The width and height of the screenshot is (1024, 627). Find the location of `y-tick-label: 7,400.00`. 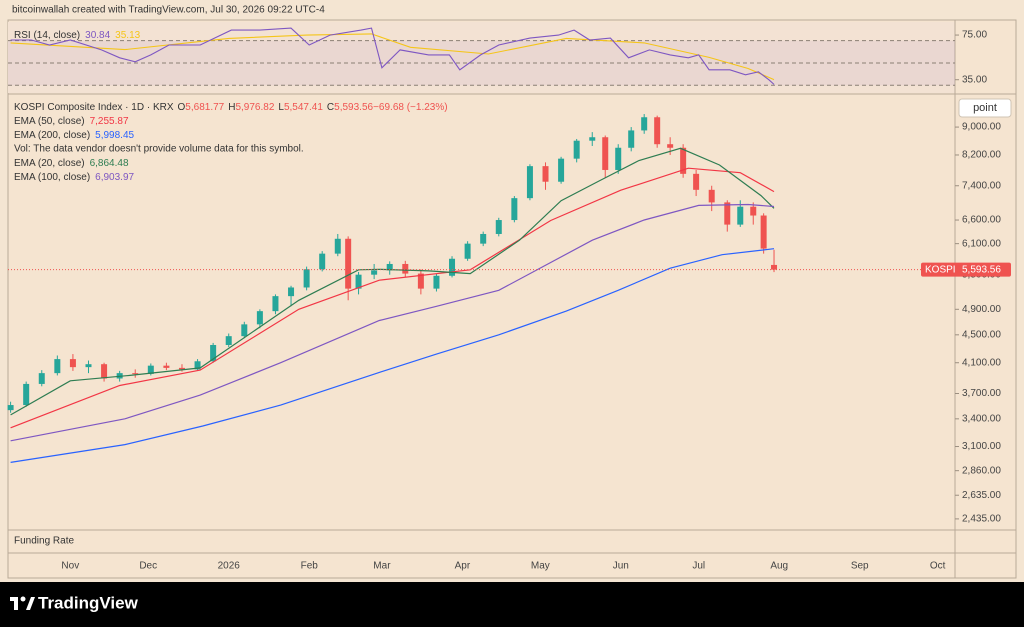

y-tick-label: 7,400.00 is located at coordinates (981, 185).